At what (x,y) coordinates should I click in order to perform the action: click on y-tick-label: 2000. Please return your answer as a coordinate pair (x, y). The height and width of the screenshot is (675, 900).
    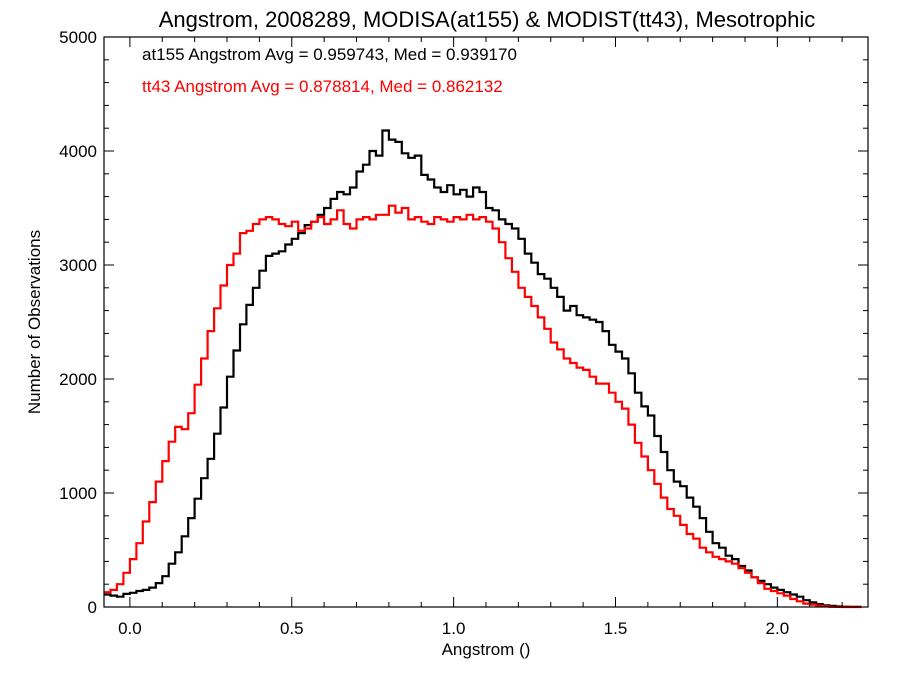
    Looking at the image, I should click on (78, 379).